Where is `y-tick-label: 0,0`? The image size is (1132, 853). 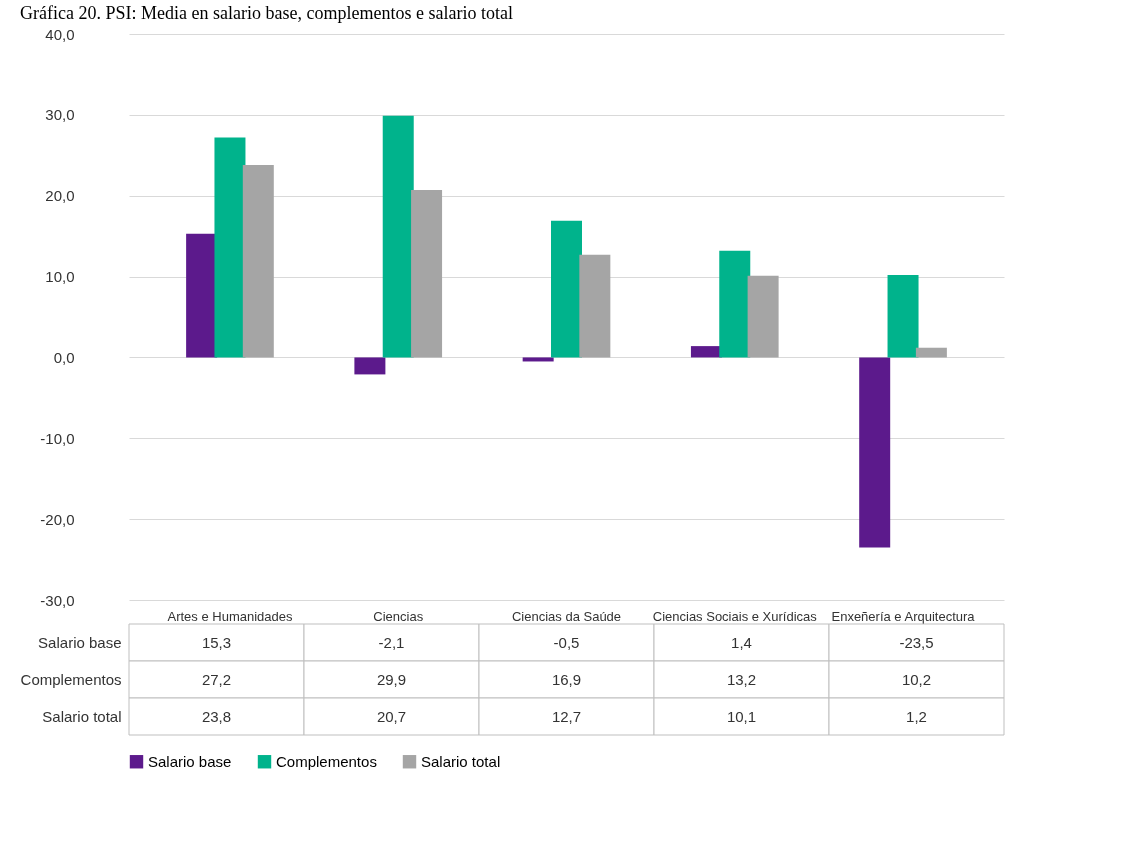
y-tick-label: 0,0 is located at coordinates (64, 357).